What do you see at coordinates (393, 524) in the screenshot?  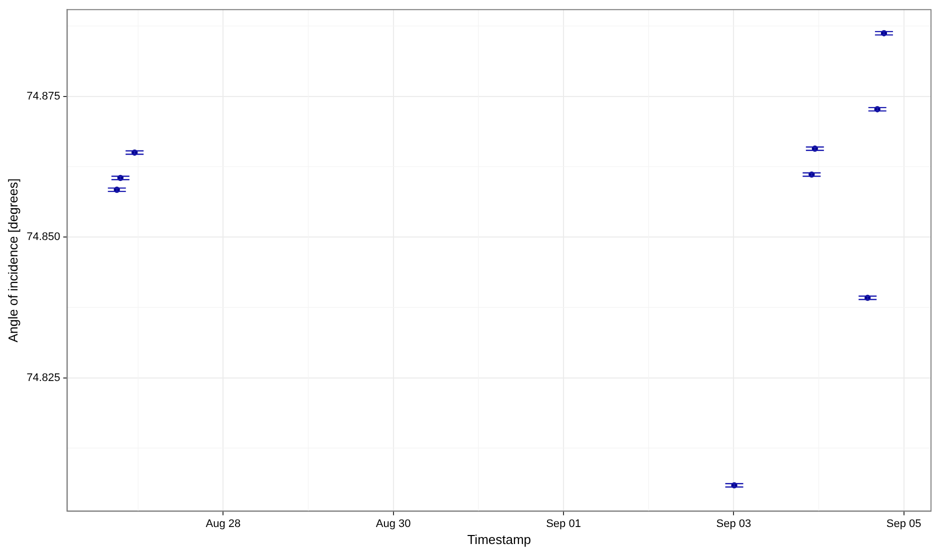 I see `x-tick-label: Aug 30` at bounding box center [393, 524].